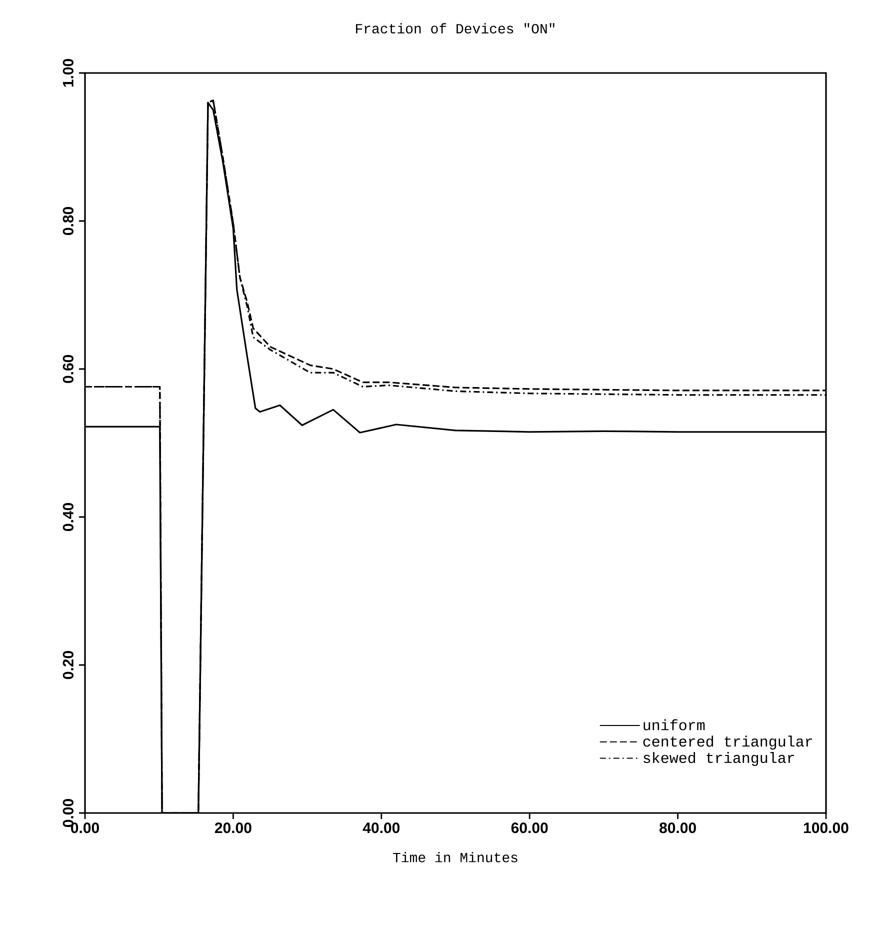  Describe the element at coordinates (678, 828) in the screenshot. I see `x-tick-label: 80.00` at that location.